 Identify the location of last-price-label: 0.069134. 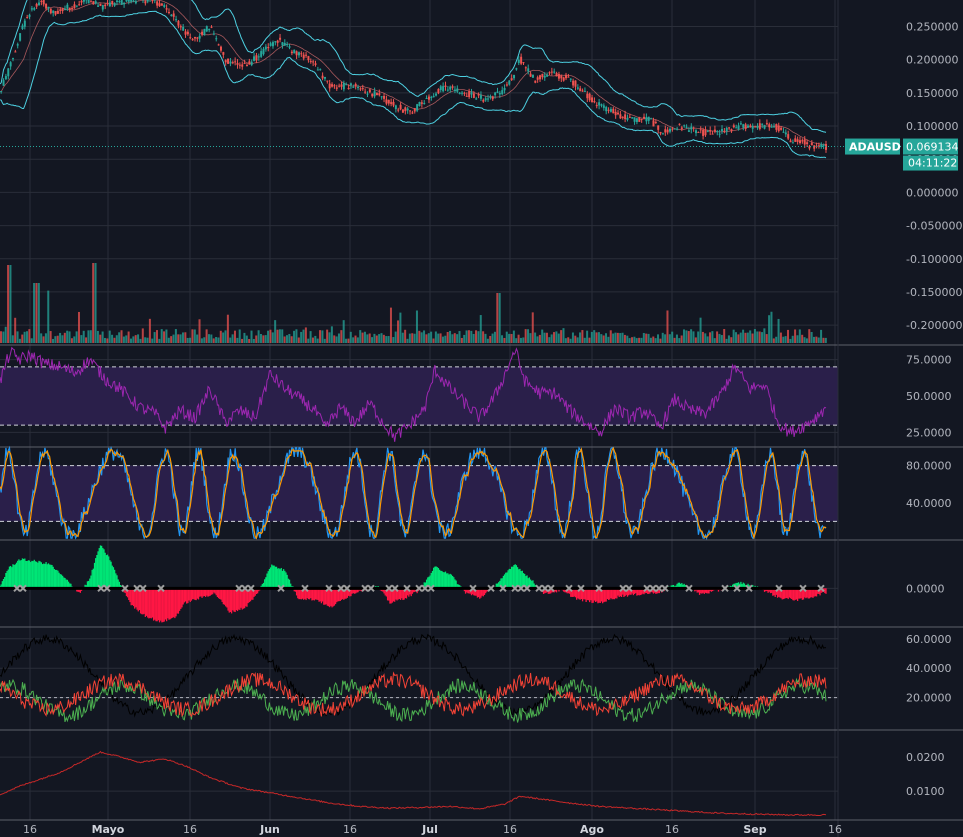
(932, 147).